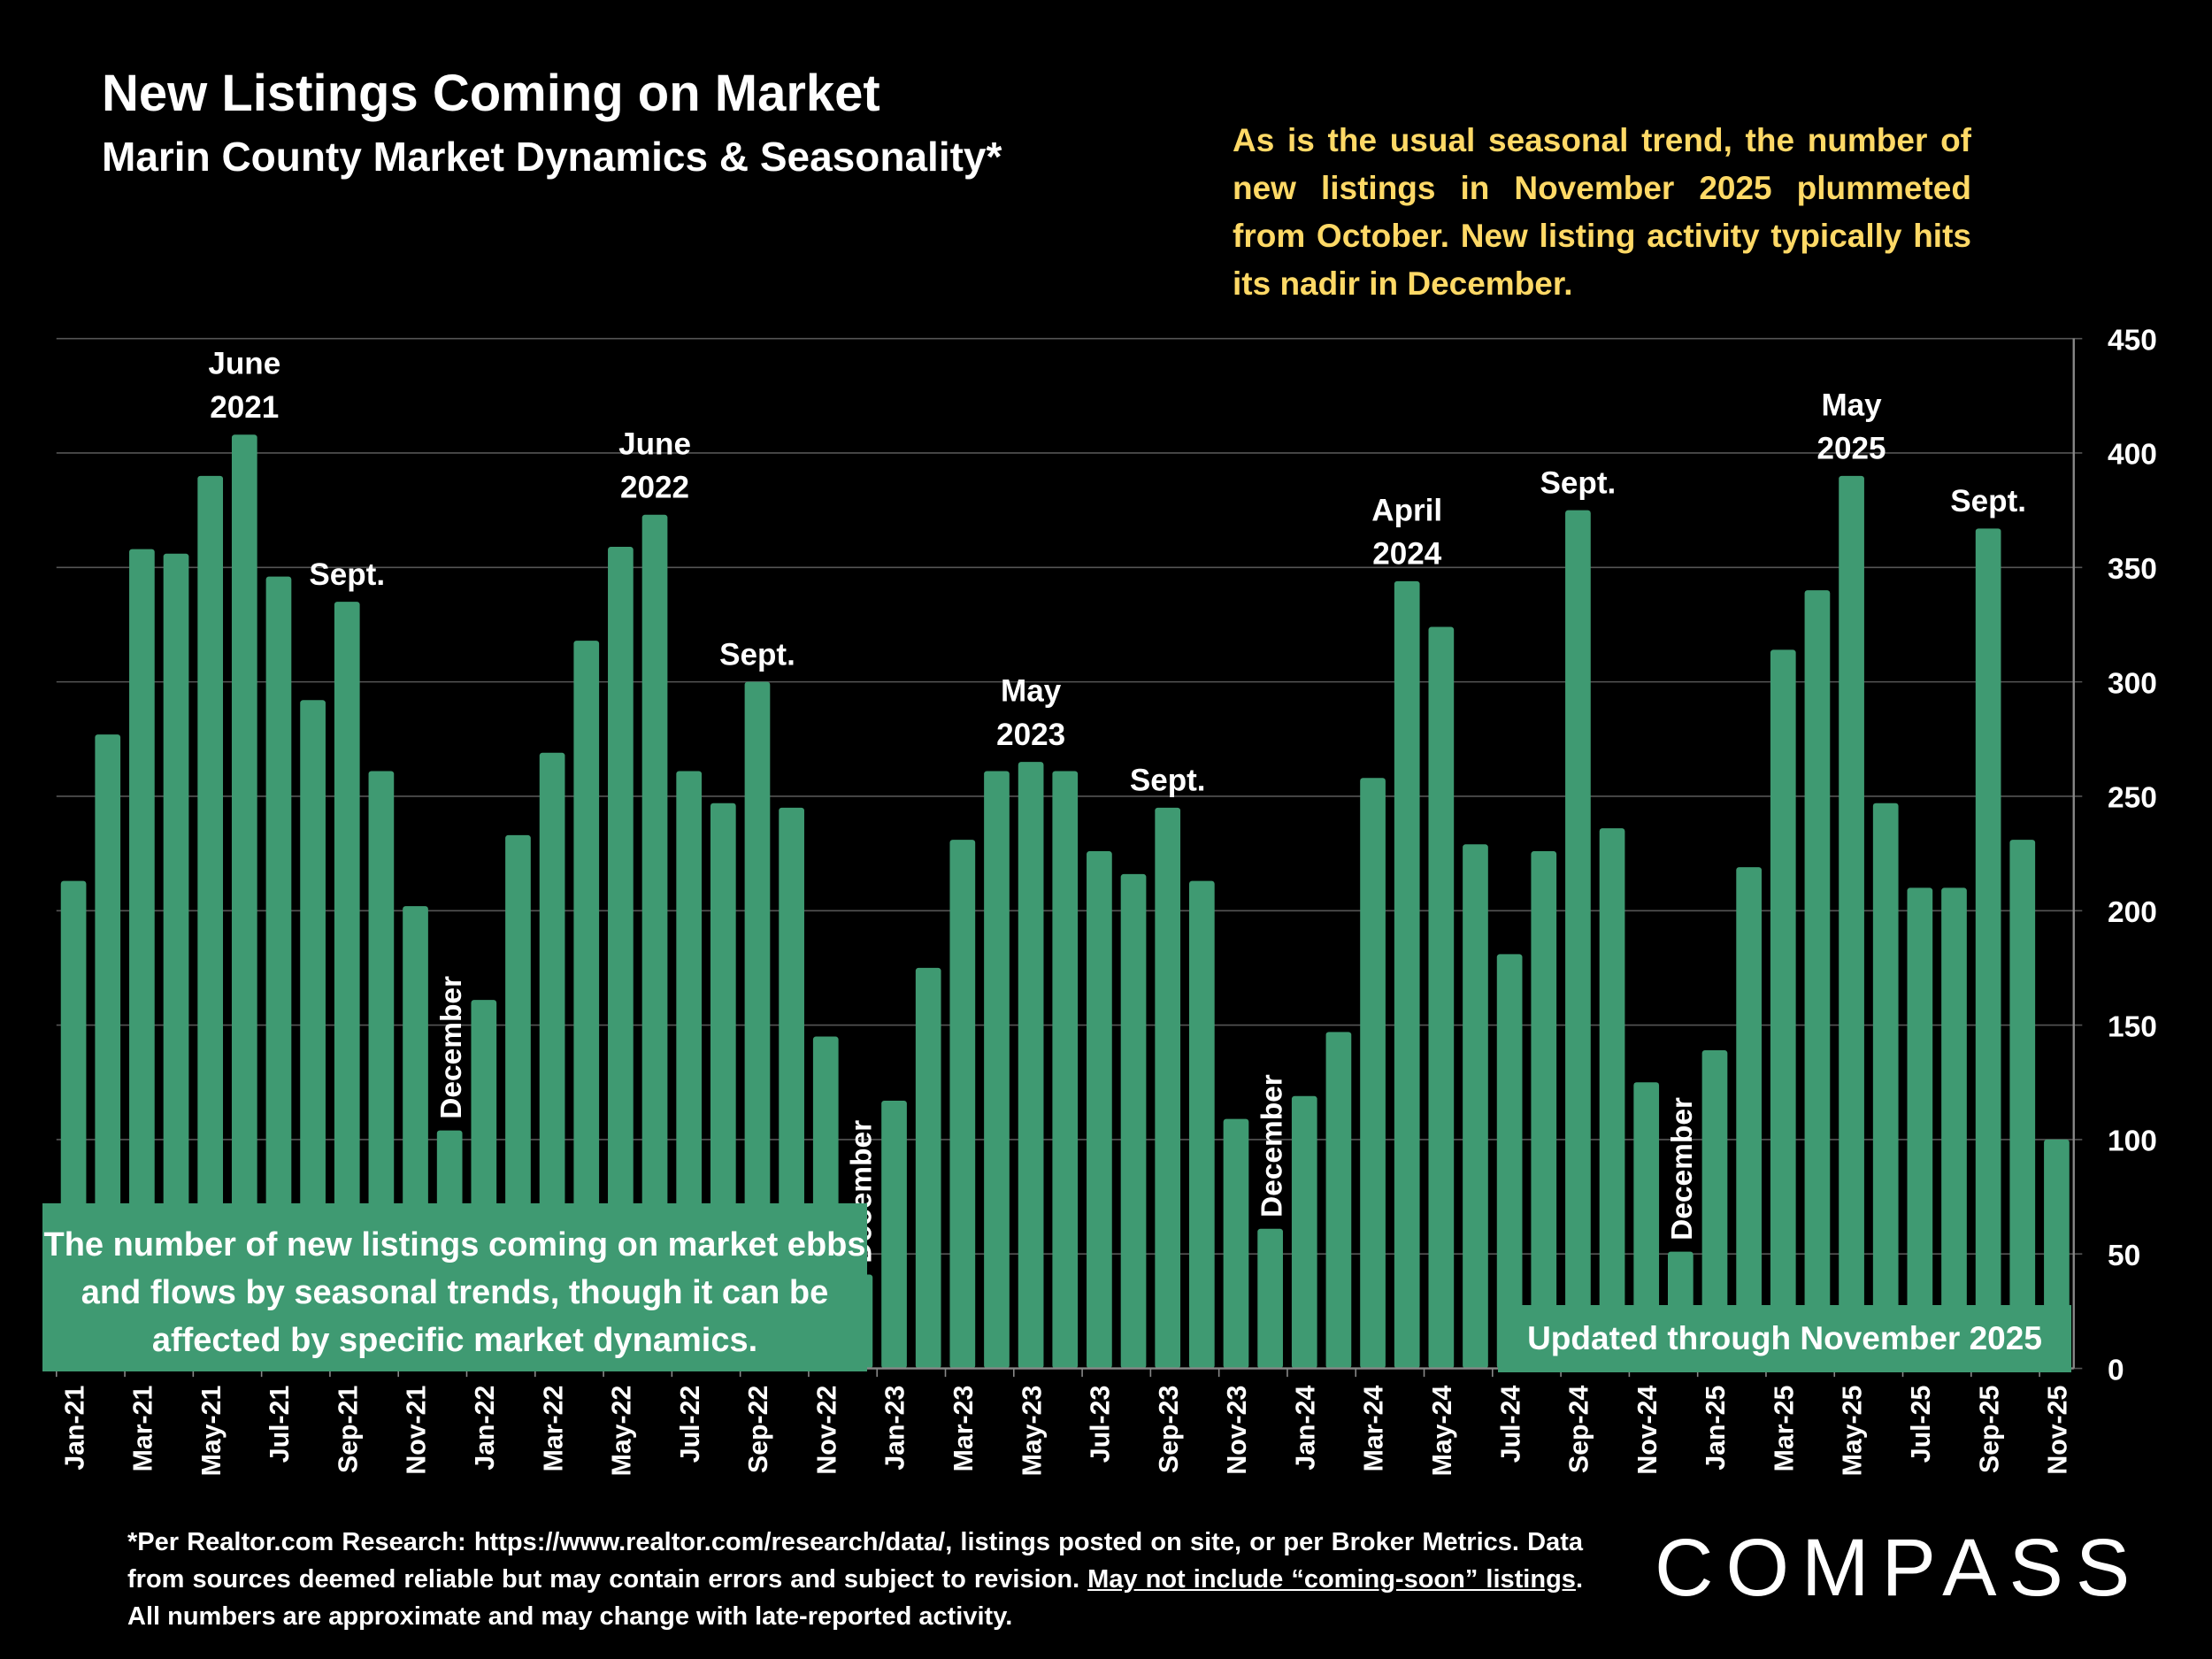 Image resolution: width=2212 pixels, height=1659 pixels. Describe the element at coordinates (622, 1432) in the screenshot. I see `x-tick-label: May-22` at that location.